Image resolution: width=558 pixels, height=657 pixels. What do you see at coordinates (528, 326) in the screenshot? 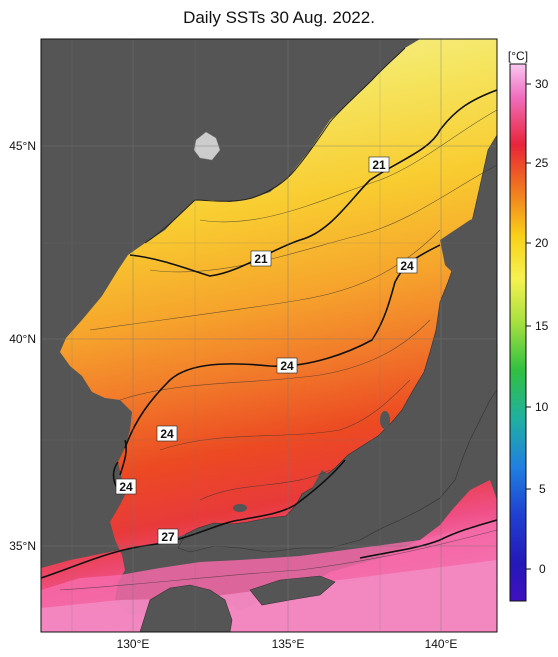
I see `colorbar-ticks` at bounding box center [528, 326].